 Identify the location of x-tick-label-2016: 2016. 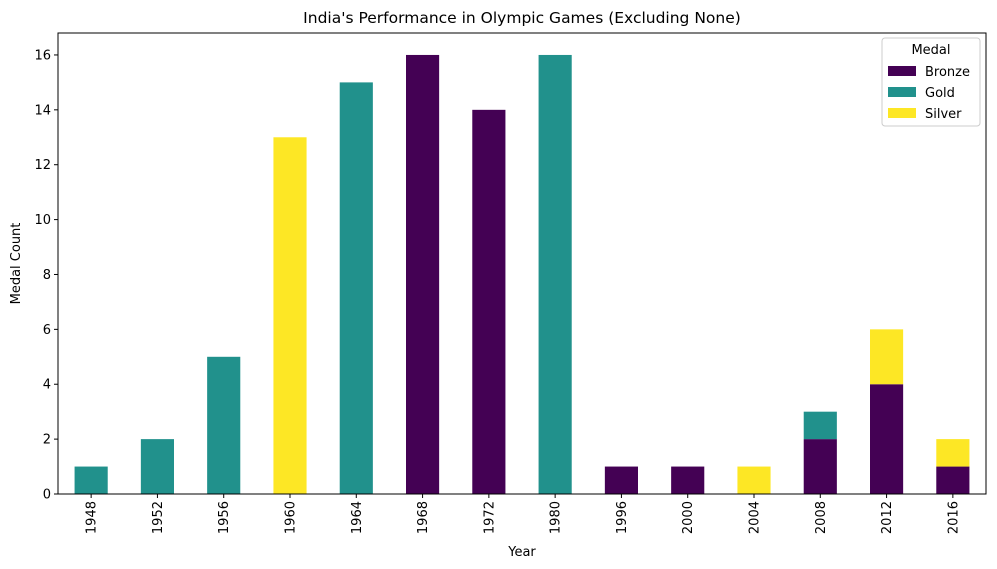
(953, 517).